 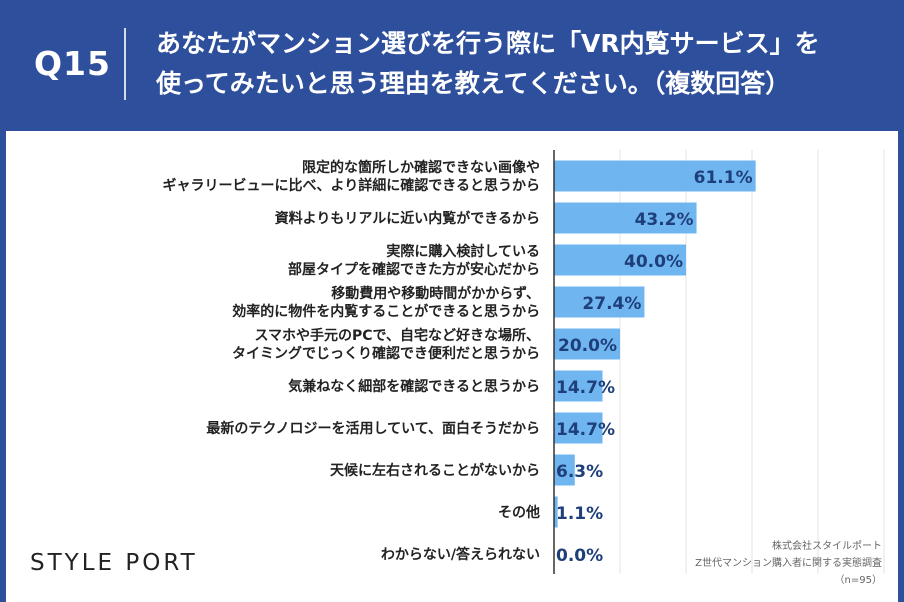 I want to click on source-survey: Z世代マンション購入者に関する実態調査, so click(x=788, y=563).